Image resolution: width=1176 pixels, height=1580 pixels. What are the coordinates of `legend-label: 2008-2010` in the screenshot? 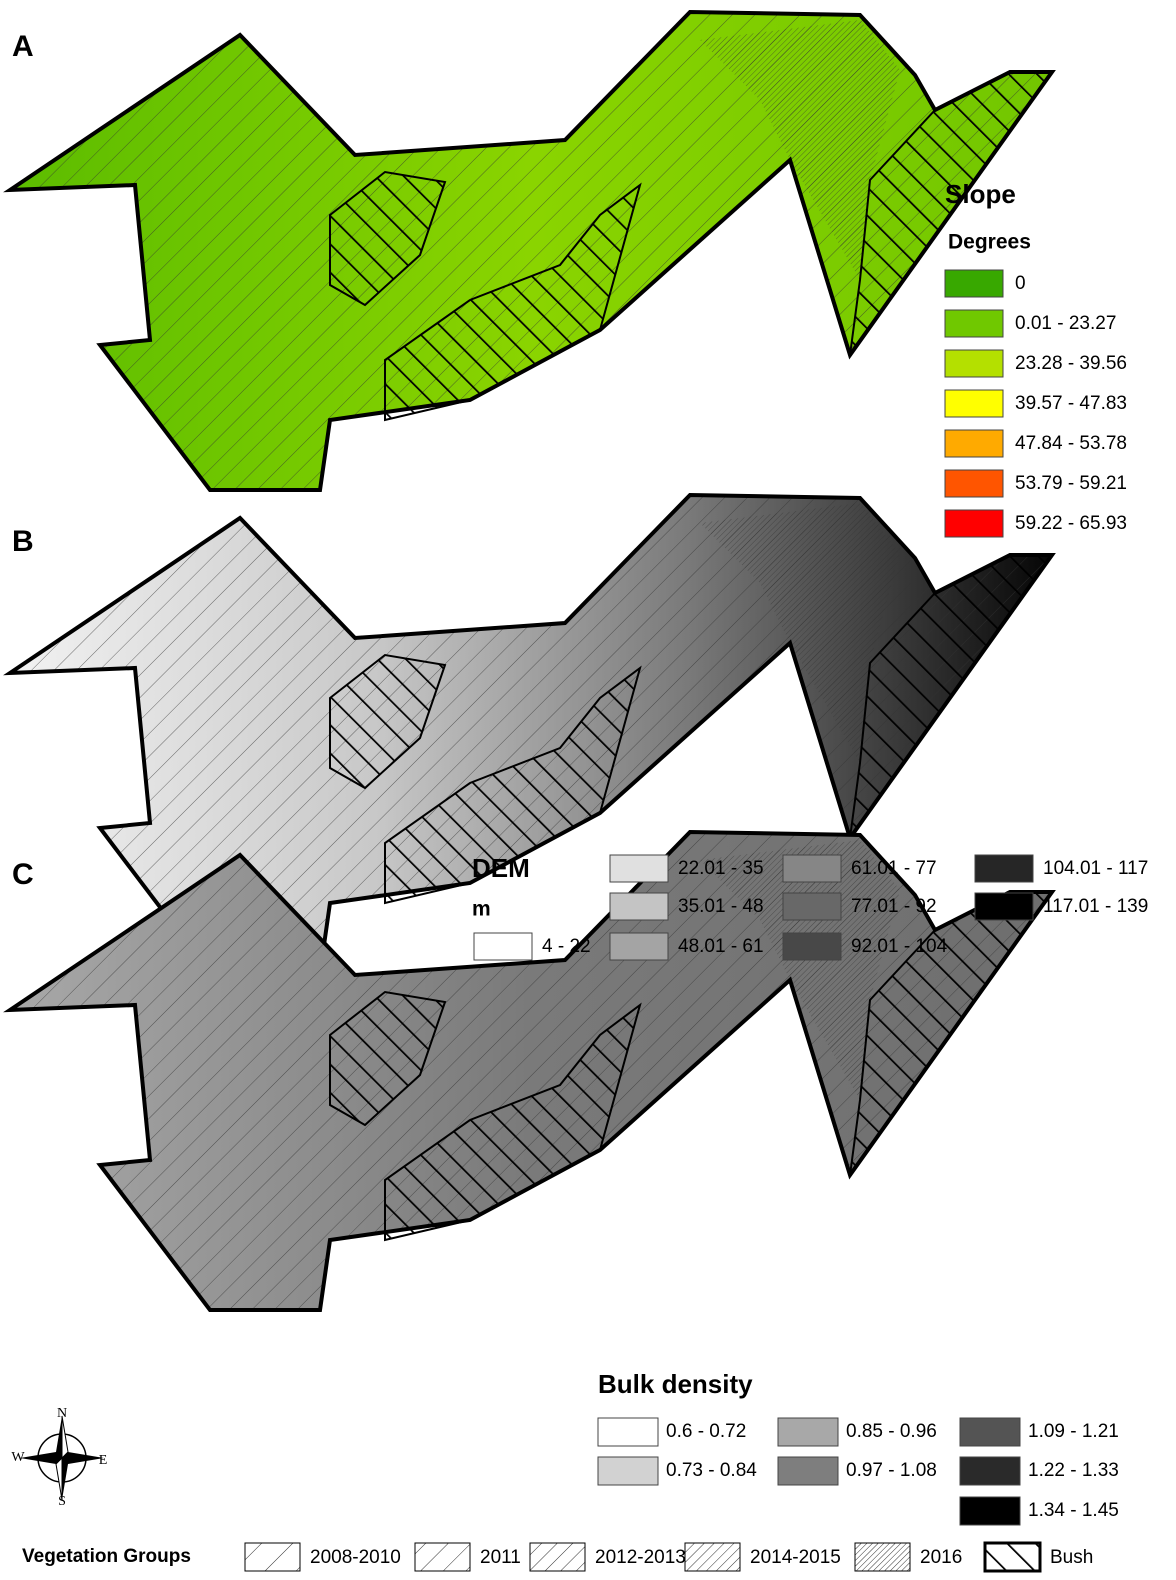 It's located at (355, 1557).